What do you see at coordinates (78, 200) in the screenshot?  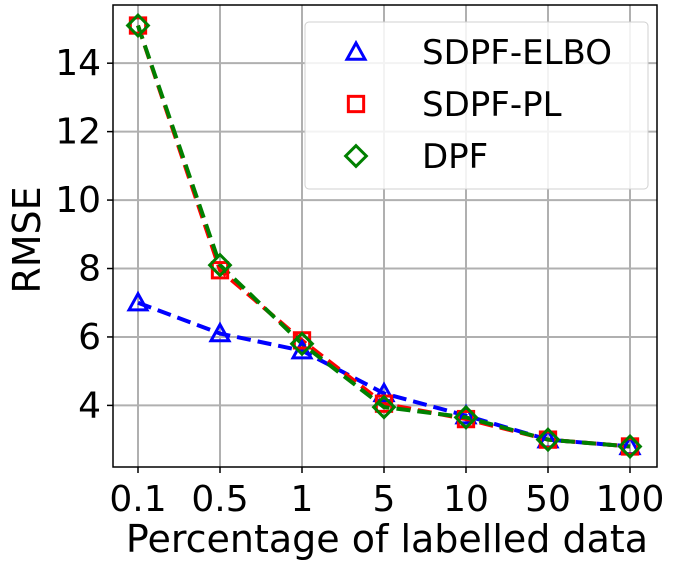 I see `y-tick-label: 10` at bounding box center [78, 200].